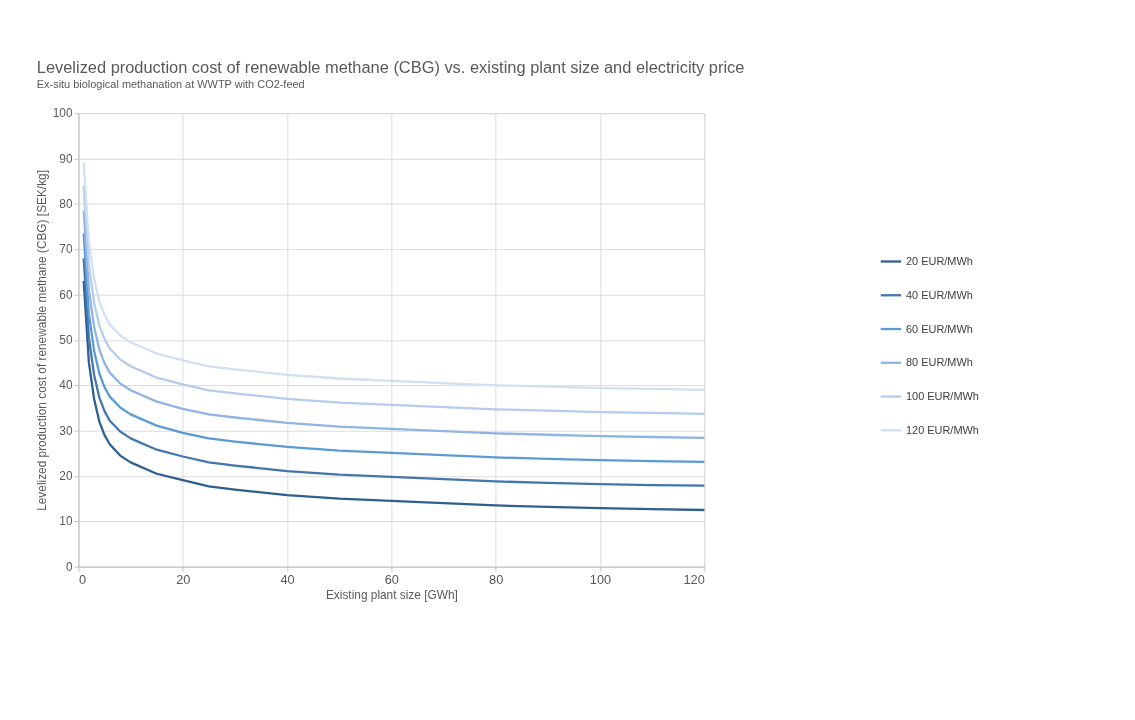 The height and width of the screenshot is (720, 1135). Describe the element at coordinates (62, 113) in the screenshot. I see `y-tick-label: 100` at that location.